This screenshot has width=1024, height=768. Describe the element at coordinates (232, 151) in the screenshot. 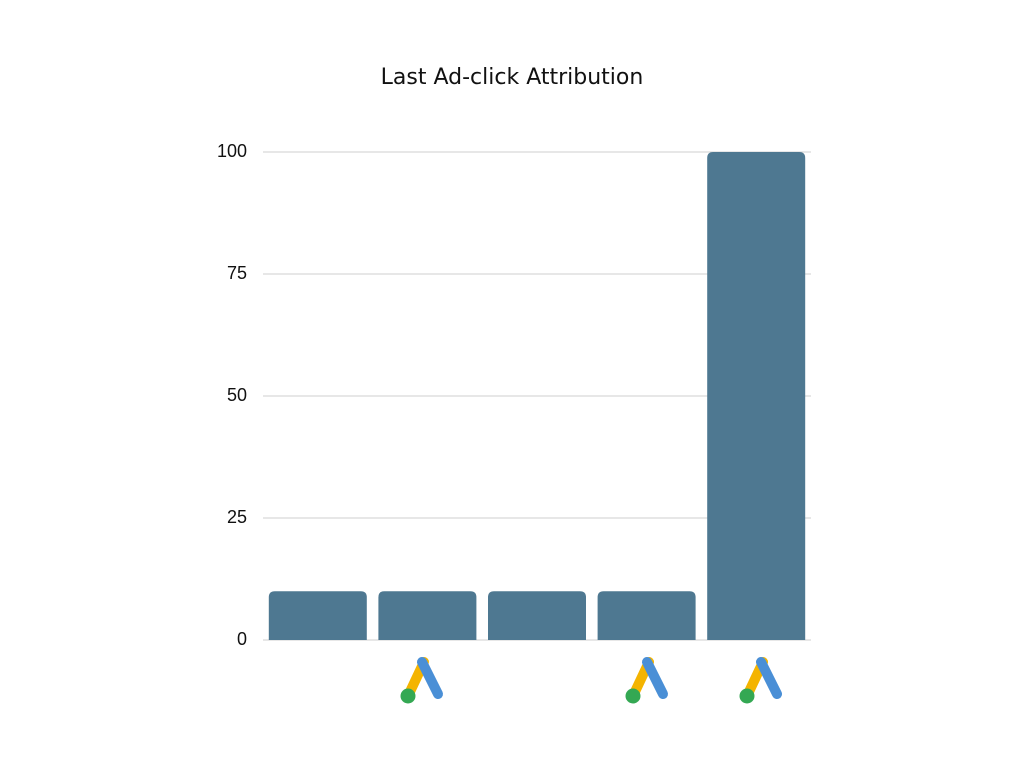

I see `y-tick-label: 100` at that location.